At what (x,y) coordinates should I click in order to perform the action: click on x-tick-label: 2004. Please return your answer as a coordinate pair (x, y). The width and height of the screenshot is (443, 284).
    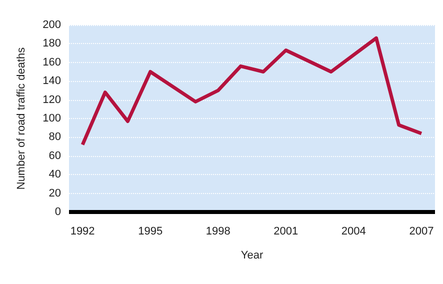
    Looking at the image, I should click on (353, 232).